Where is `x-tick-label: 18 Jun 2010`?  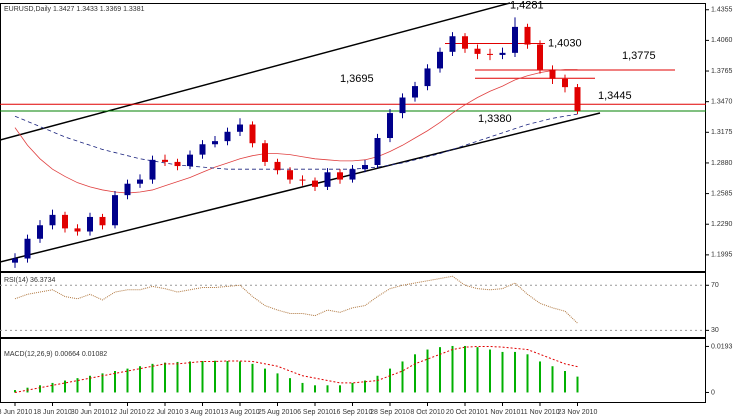
x-tick-label: 18 Jun 2010 is located at coordinates (52, 412).